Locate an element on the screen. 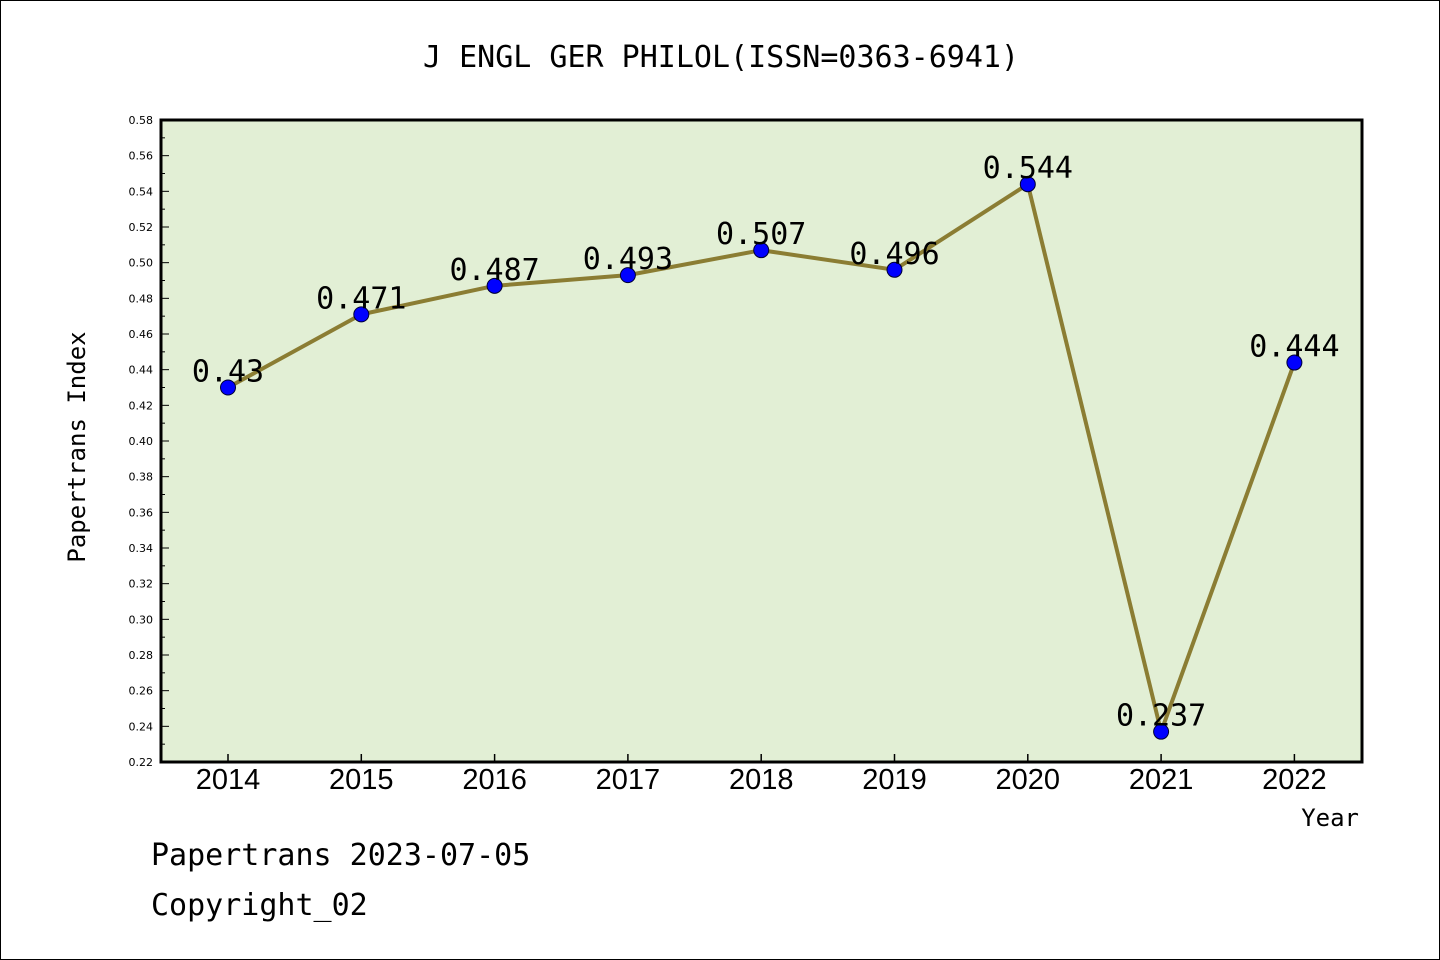 Image resolution: width=1440 pixels, height=960 pixels. y-tick-label: 0.24 is located at coordinates (141, 726).